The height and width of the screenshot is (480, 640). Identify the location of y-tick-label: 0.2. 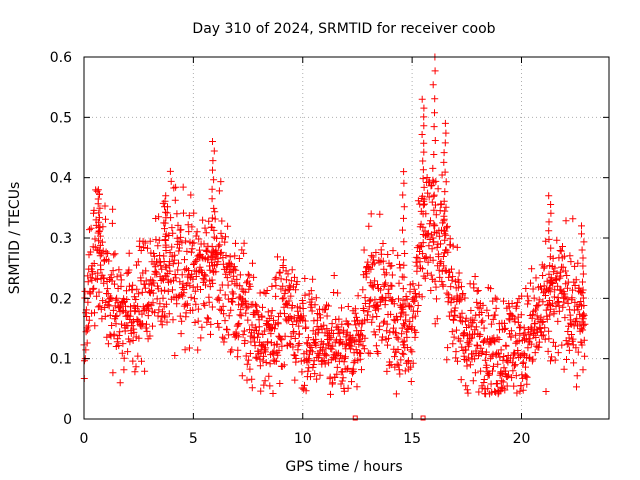
(61, 299).